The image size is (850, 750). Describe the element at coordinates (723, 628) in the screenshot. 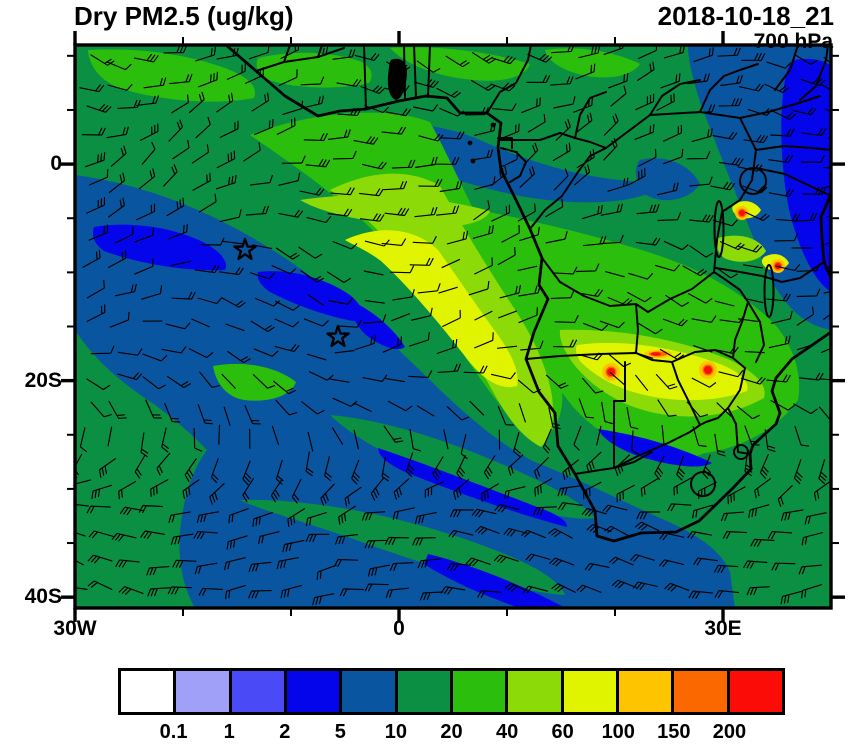

I see `x-tick-label: 30E` at that location.